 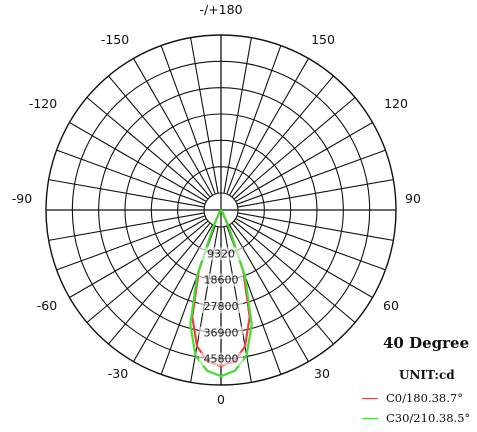 I want to click on angle-label: 120, so click(x=396, y=103).